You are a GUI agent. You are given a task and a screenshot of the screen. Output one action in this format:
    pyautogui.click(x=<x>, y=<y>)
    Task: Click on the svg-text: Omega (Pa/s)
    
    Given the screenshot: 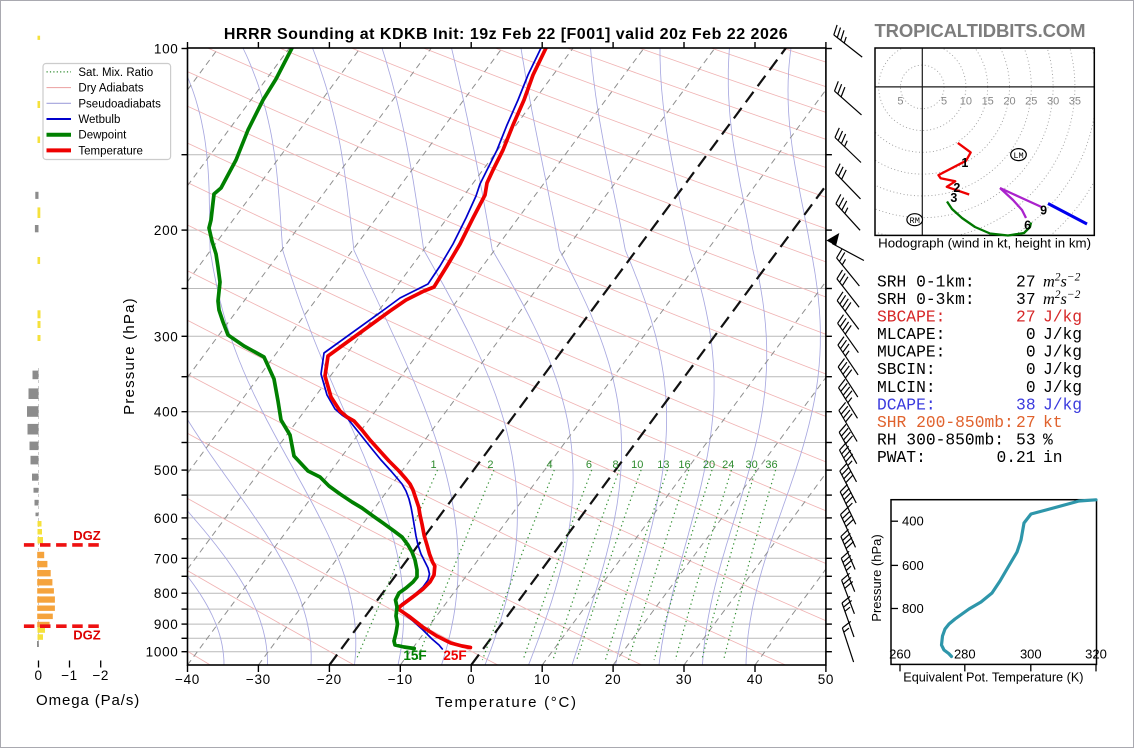 What is the action you would take?
    pyautogui.click(x=88, y=700)
    